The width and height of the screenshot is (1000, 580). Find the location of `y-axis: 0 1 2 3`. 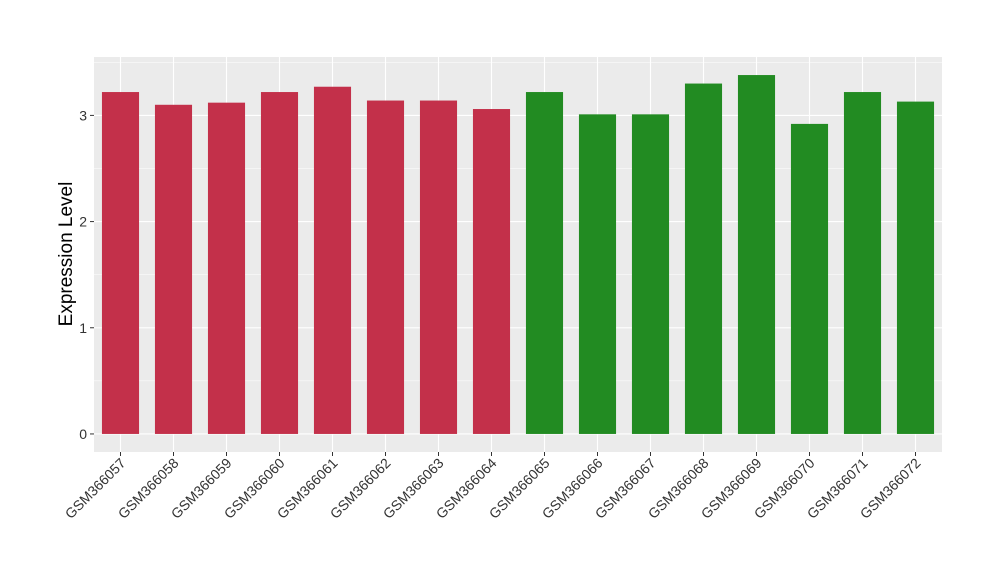

y-axis: 0 1 2 3 is located at coordinates (86, 274).